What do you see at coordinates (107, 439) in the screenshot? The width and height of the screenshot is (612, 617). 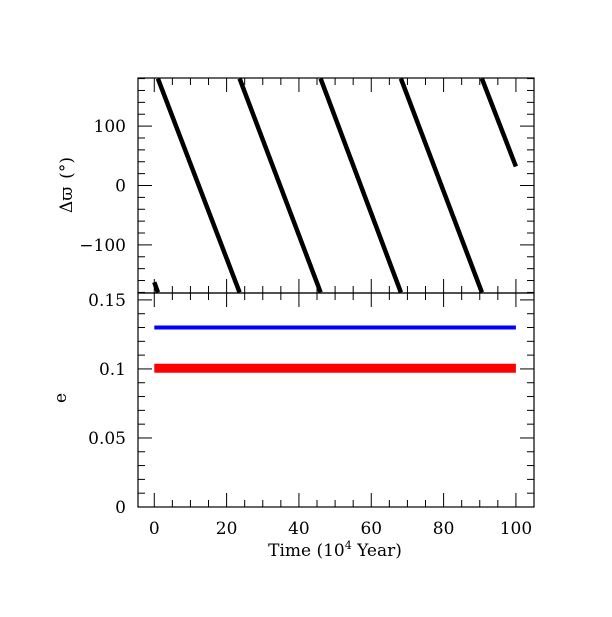 I see `bottom-ytick-label: 0.05` at bounding box center [107, 439].